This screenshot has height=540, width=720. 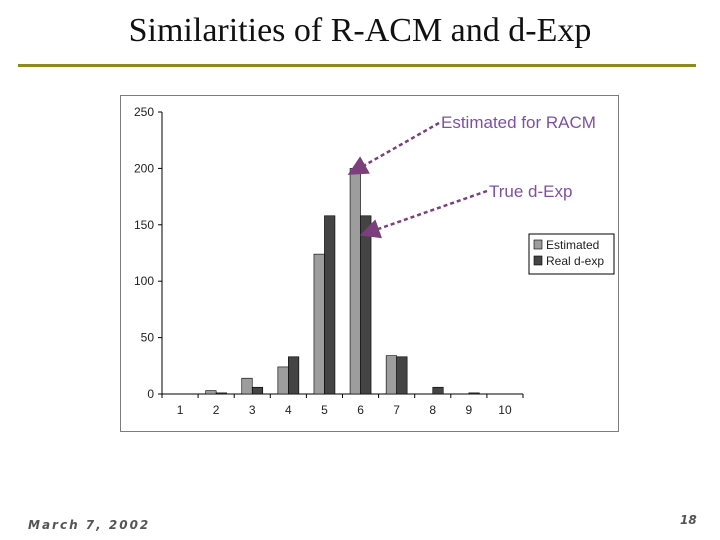 I want to click on x-tick-label: 5, so click(x=324, y=410).